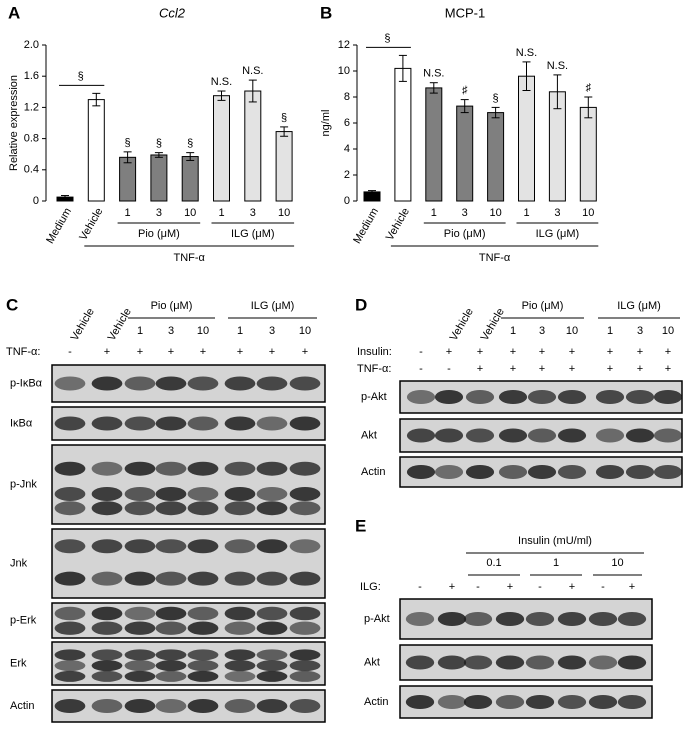  Describe the element at coordinates (284, 213) in the screenshot. I see `x-tick-label: 10` at that location.